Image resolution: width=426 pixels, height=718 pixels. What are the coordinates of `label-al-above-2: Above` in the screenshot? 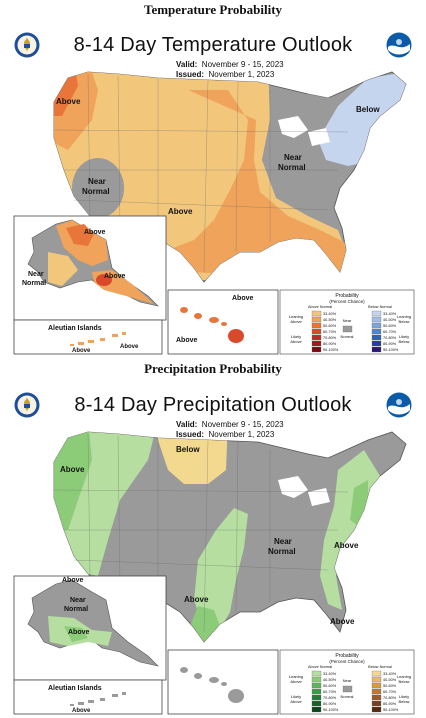 It's located at (129, 347).